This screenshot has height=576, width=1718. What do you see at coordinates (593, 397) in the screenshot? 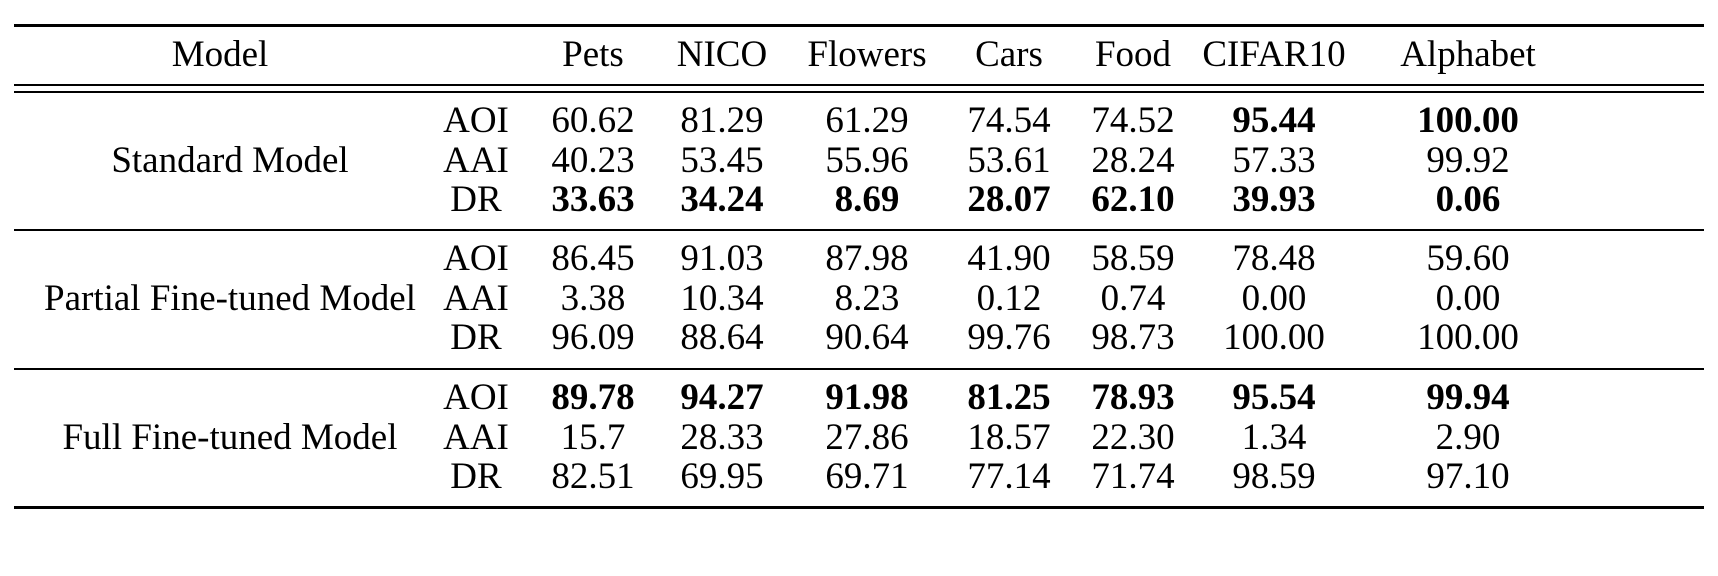
I see `value-cell: 89.78` at bounding box center [593, 397].